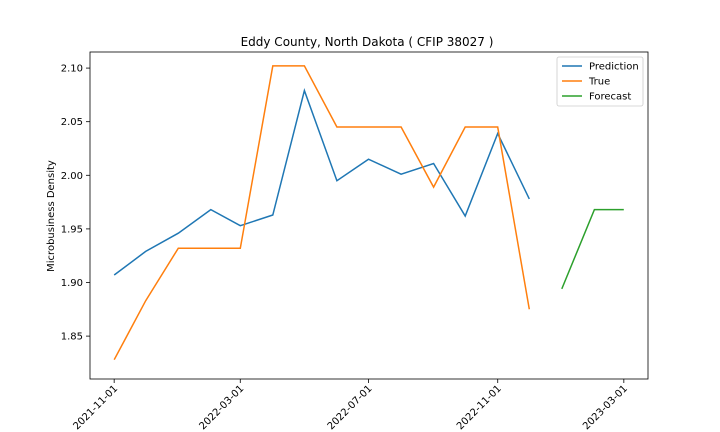 The height and width of the screenshot is (432, 720). What do you see at coordinates (72, 122) in the screenshot?
I see `y-tick-label: 2.05` at bounding box center [72, 122].